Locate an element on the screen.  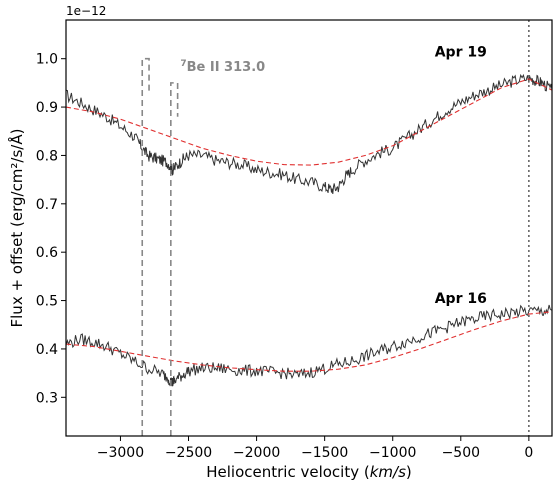
y-tick-label: 0.4 is located at coordinates (47, 350).